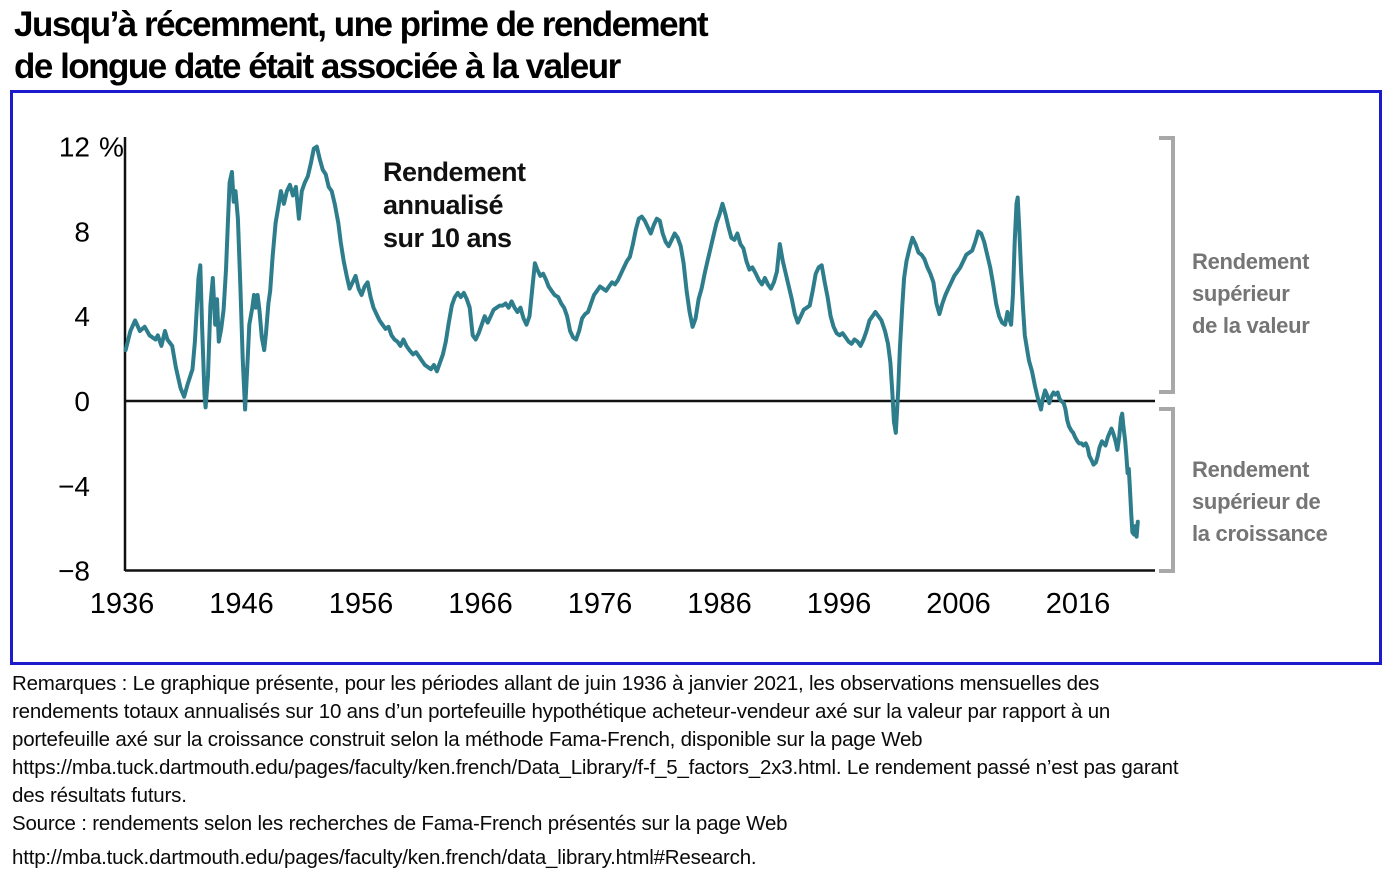 This screenshot has height=872, width=1391. Describe the element at coordinates (1260, 533) in the screenshot. I see `label-line: la croissance` at that location.